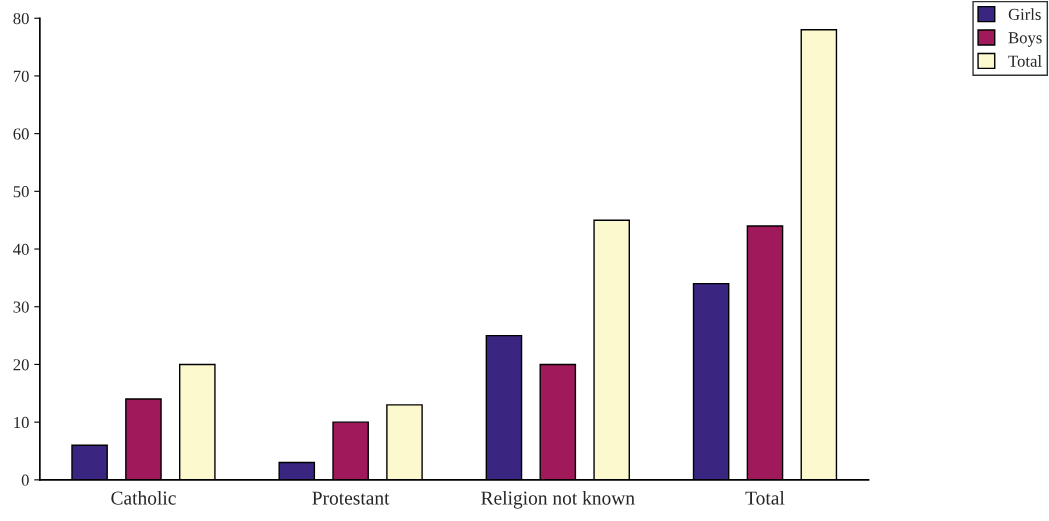 This screenshot has width=1049, height=521. I want to click on x-tick-label: Religion not known, so click(558, 499).